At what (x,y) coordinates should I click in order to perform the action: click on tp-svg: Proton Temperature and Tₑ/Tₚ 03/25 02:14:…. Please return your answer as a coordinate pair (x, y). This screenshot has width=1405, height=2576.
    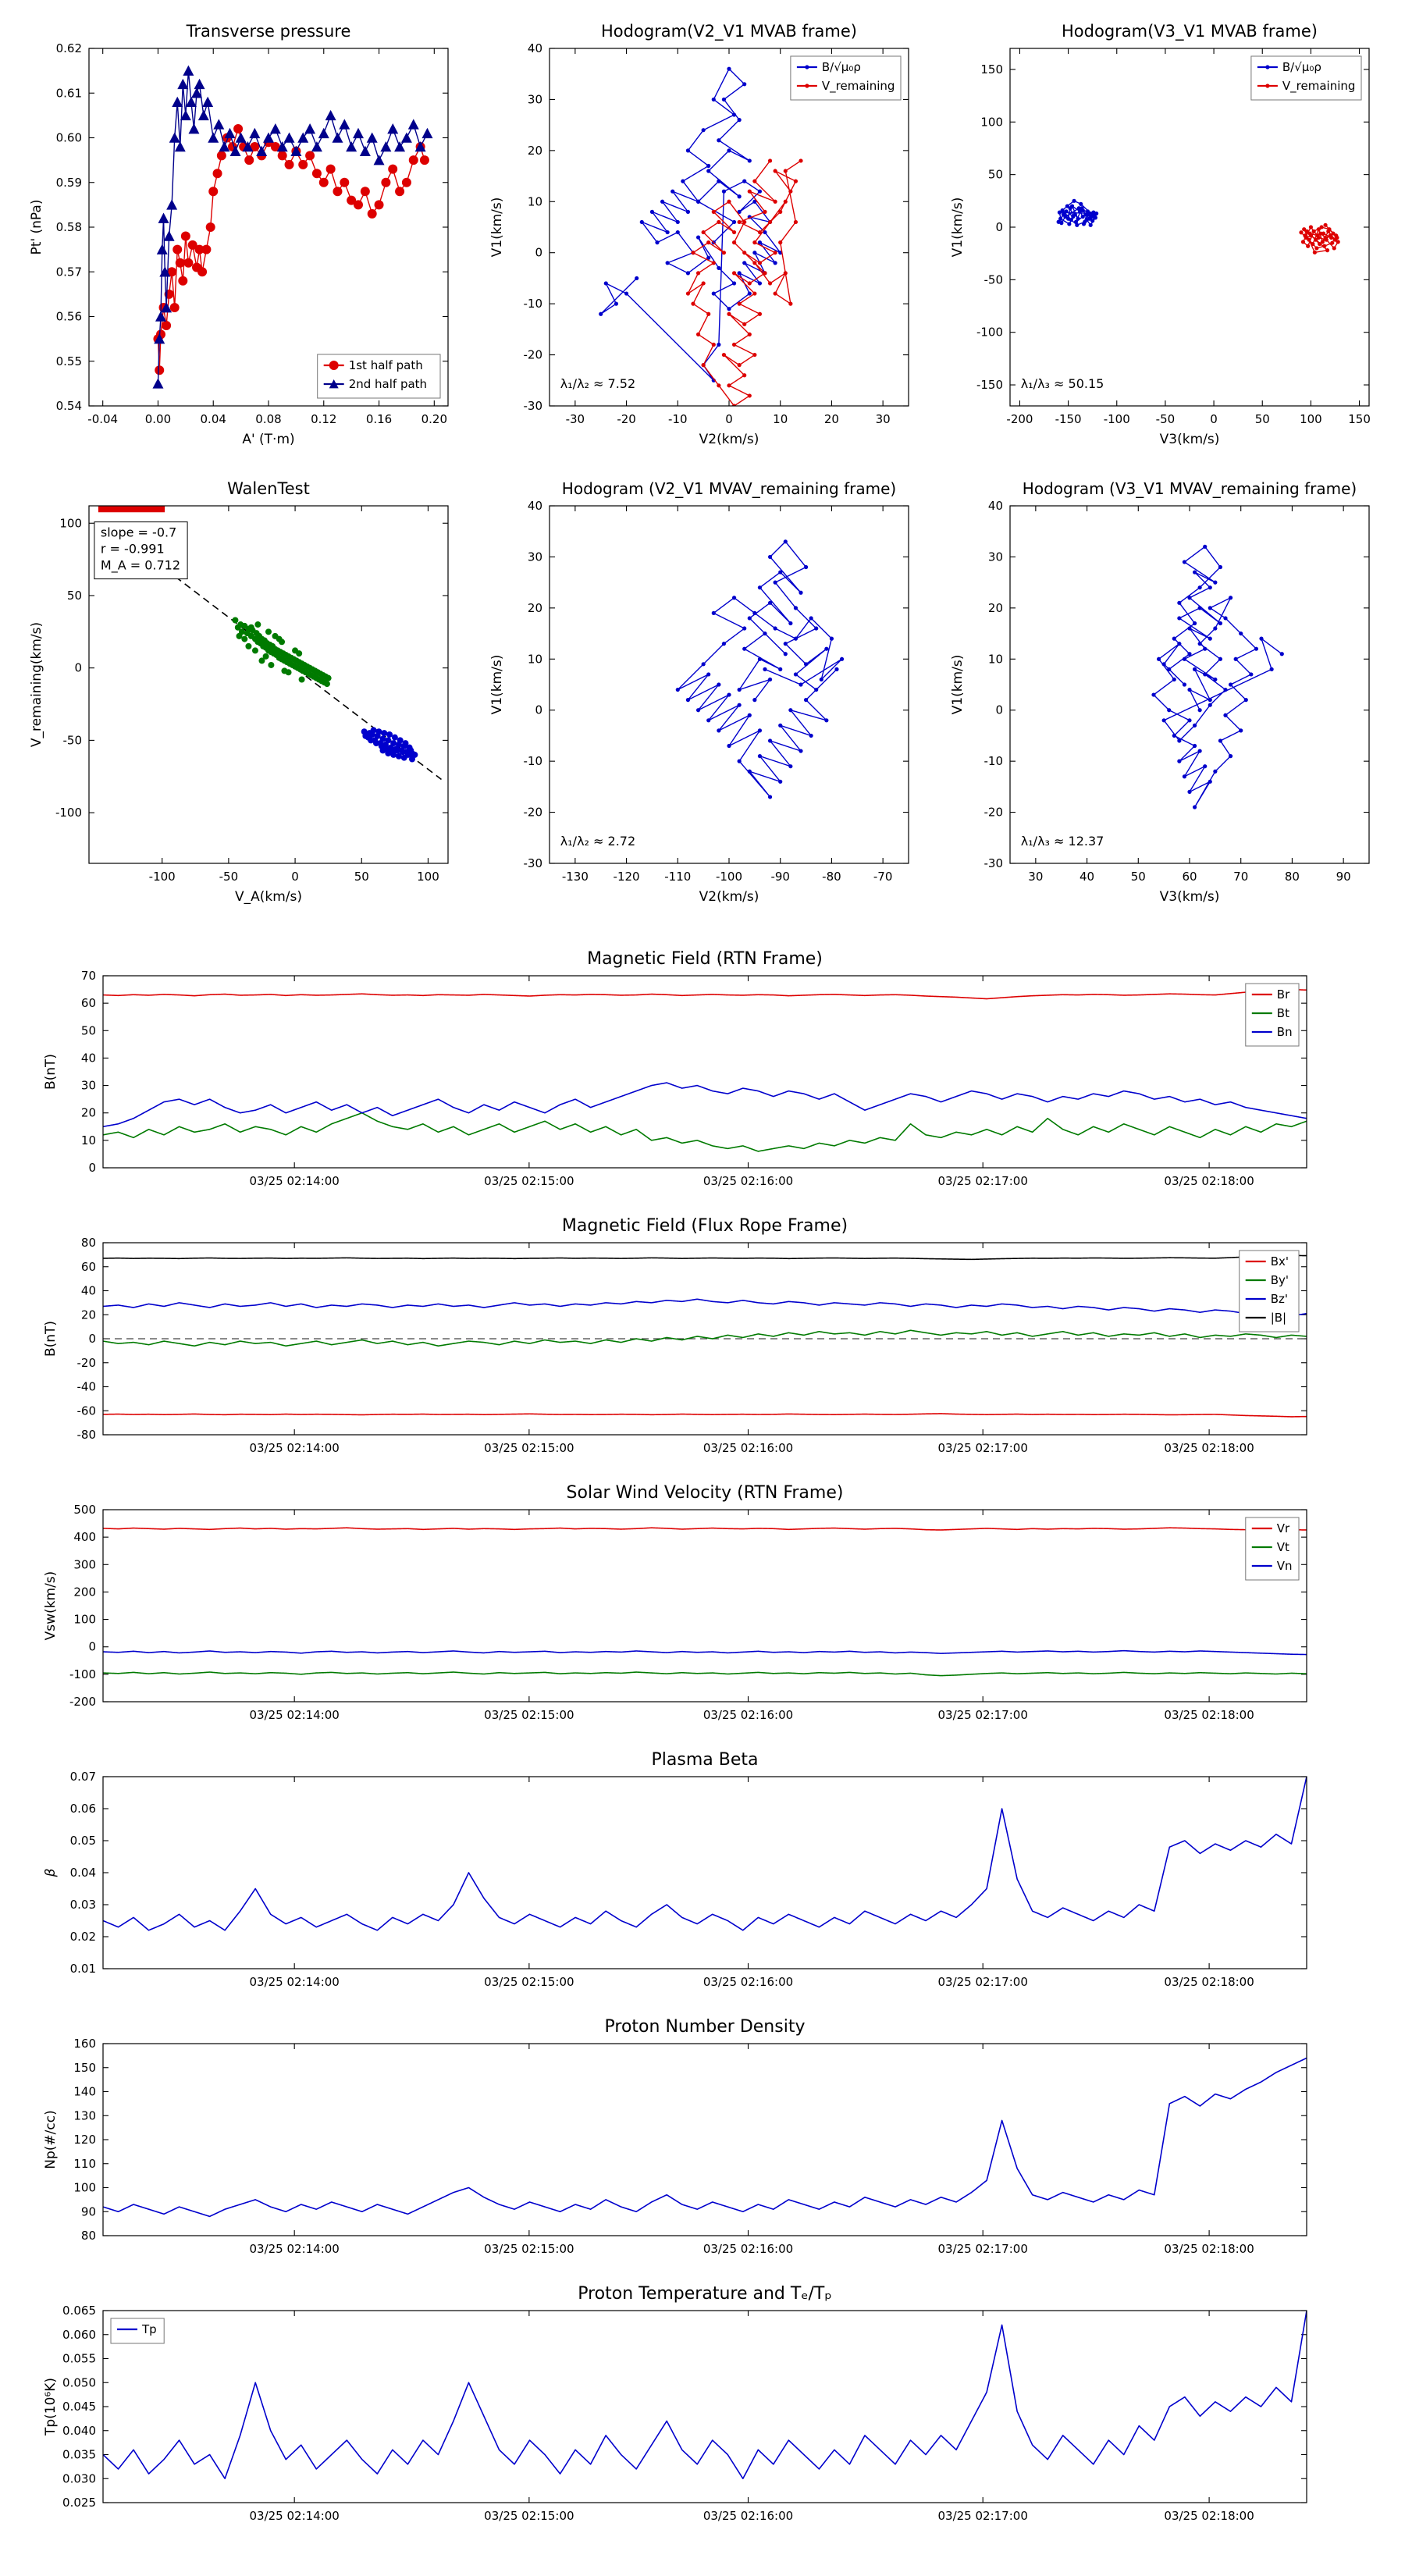
    Looking at the image, I should click on (675, 2403).